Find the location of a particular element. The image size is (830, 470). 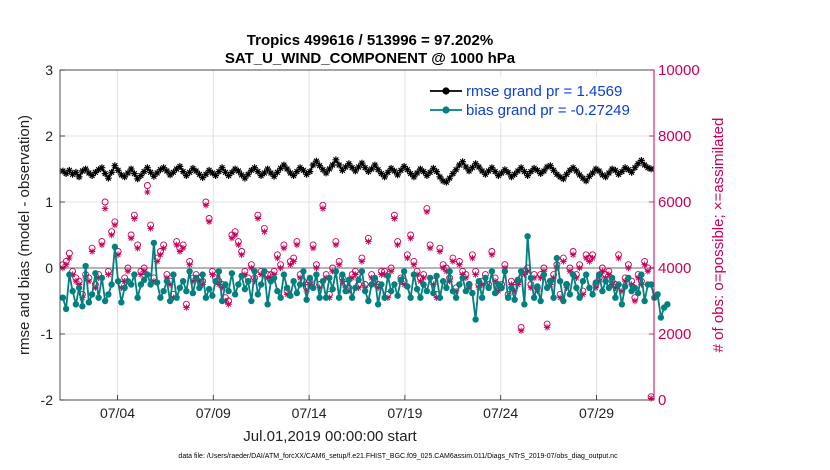

x-tick-label: 07/24 is located at coordinates (500, 413).